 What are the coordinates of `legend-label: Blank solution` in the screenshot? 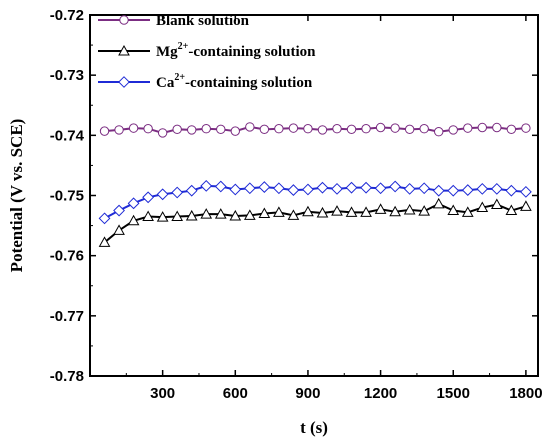 It's located at (203, 21).